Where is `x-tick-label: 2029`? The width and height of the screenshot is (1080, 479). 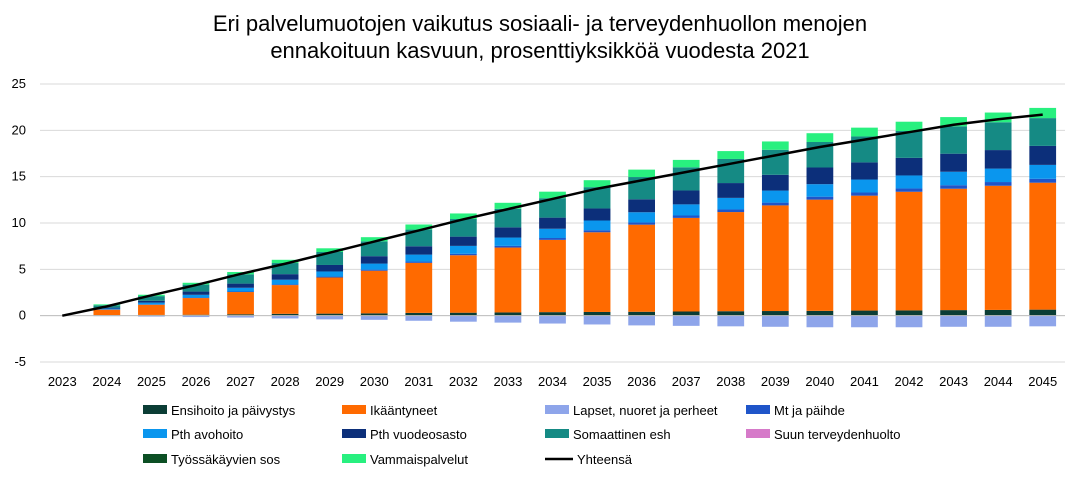
x-tick-label: 2029 is located at coordinates (329, 381).